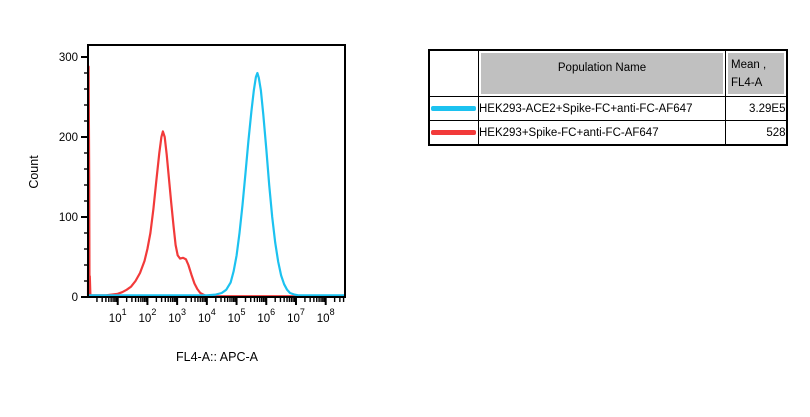 This screenshot has height=417, width=810. I want to click on x-tick-label: 10⁴, so click(207, 316).